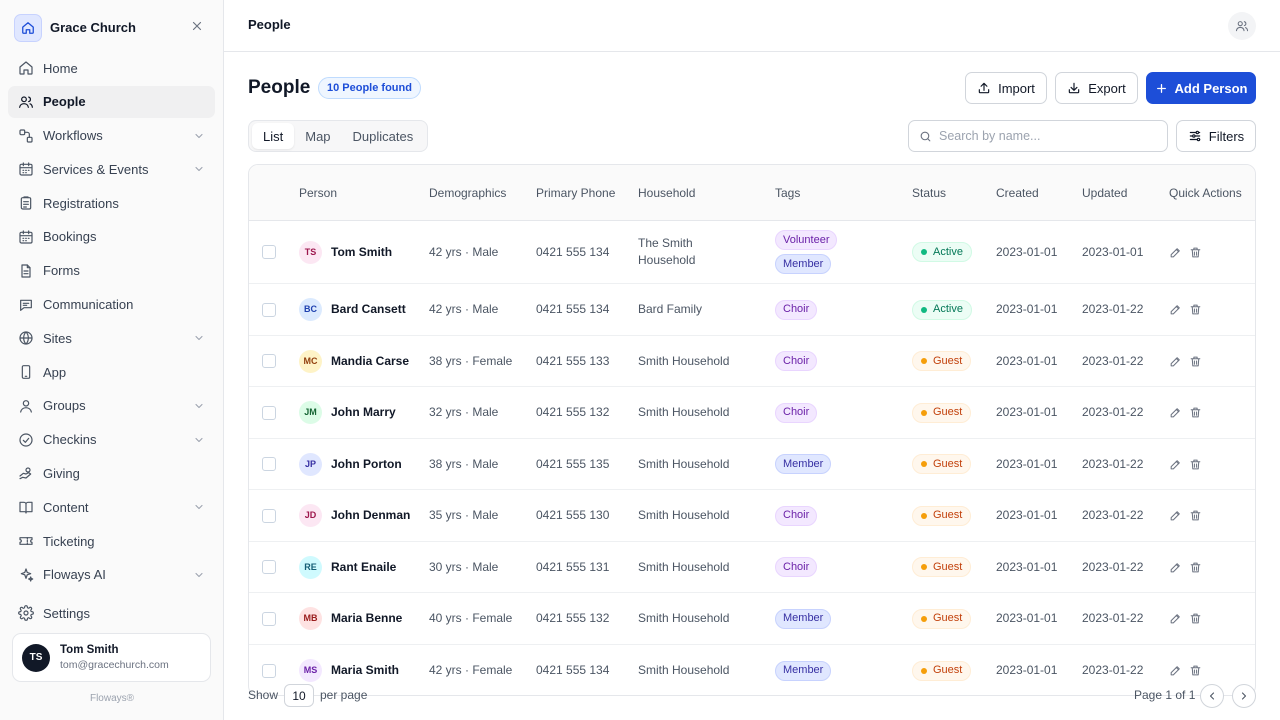 The width and height of the screenshot is (1280, 720). What do you see at coordinates (370, 360) in the screenshot?
I see `person-name: Mandia Carse` at bounding box center [370, 360].